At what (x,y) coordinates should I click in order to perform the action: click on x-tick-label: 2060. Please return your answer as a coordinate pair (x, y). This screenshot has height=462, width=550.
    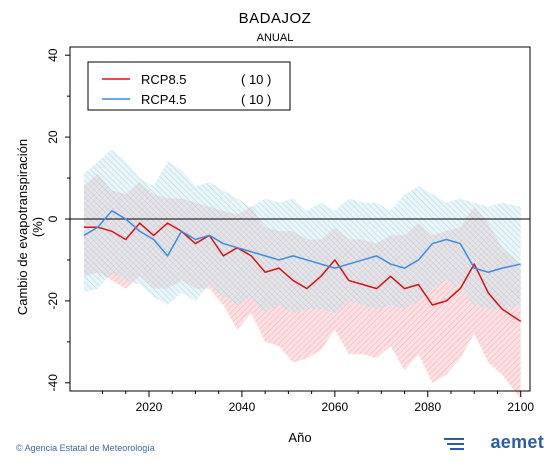
    Looking at the image, I should click on (334, 407).